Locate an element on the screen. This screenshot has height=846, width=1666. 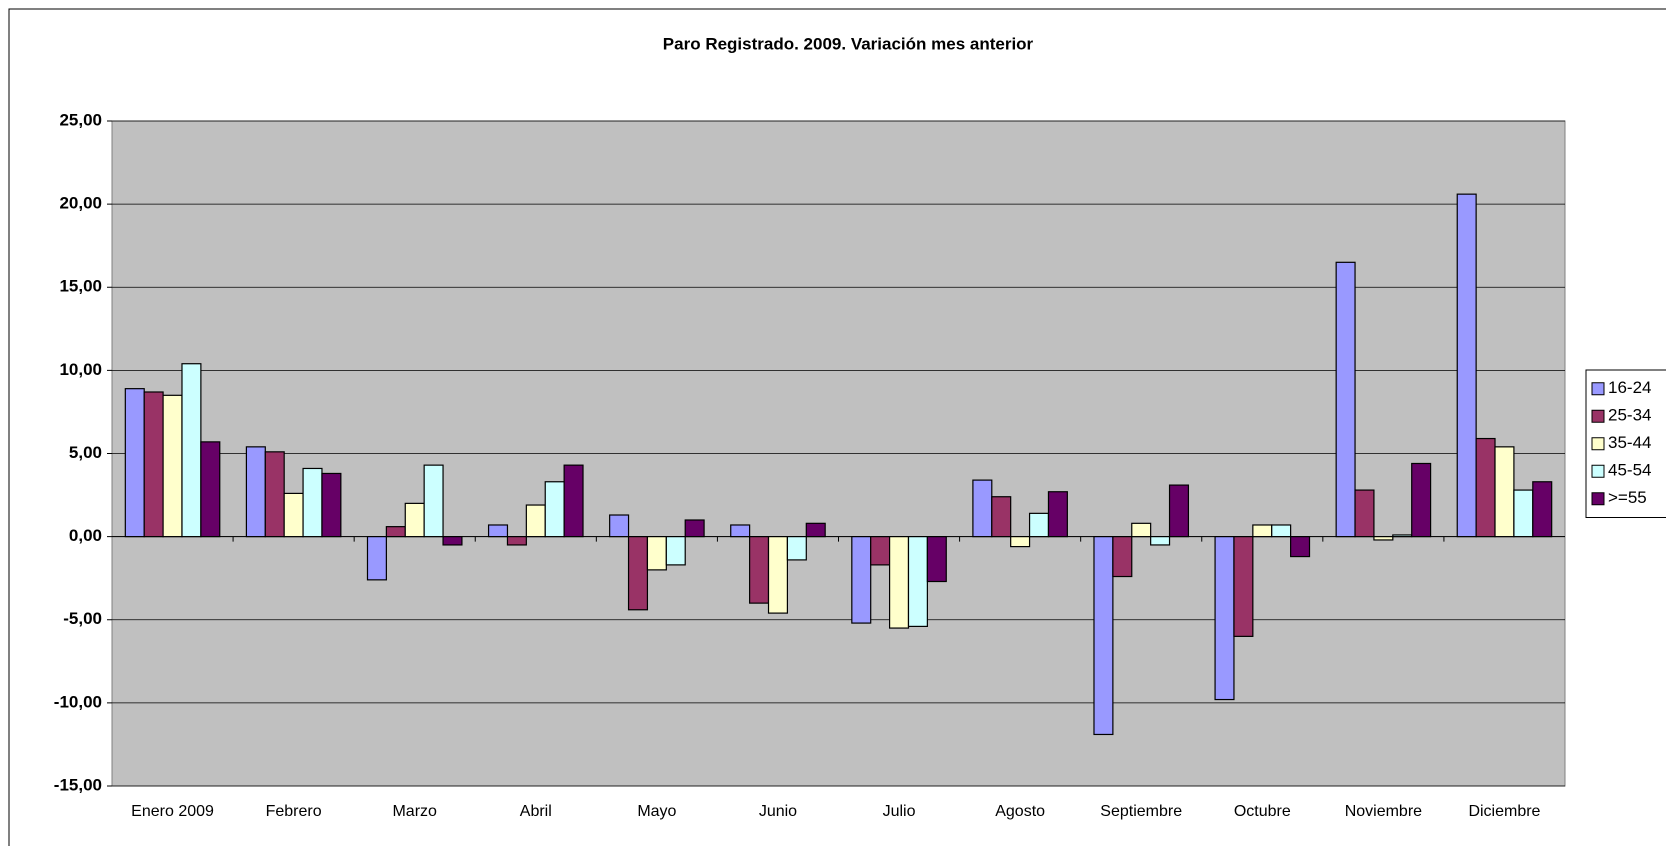
y-tick-label: -10,00 is located at coordinates (78, 701).